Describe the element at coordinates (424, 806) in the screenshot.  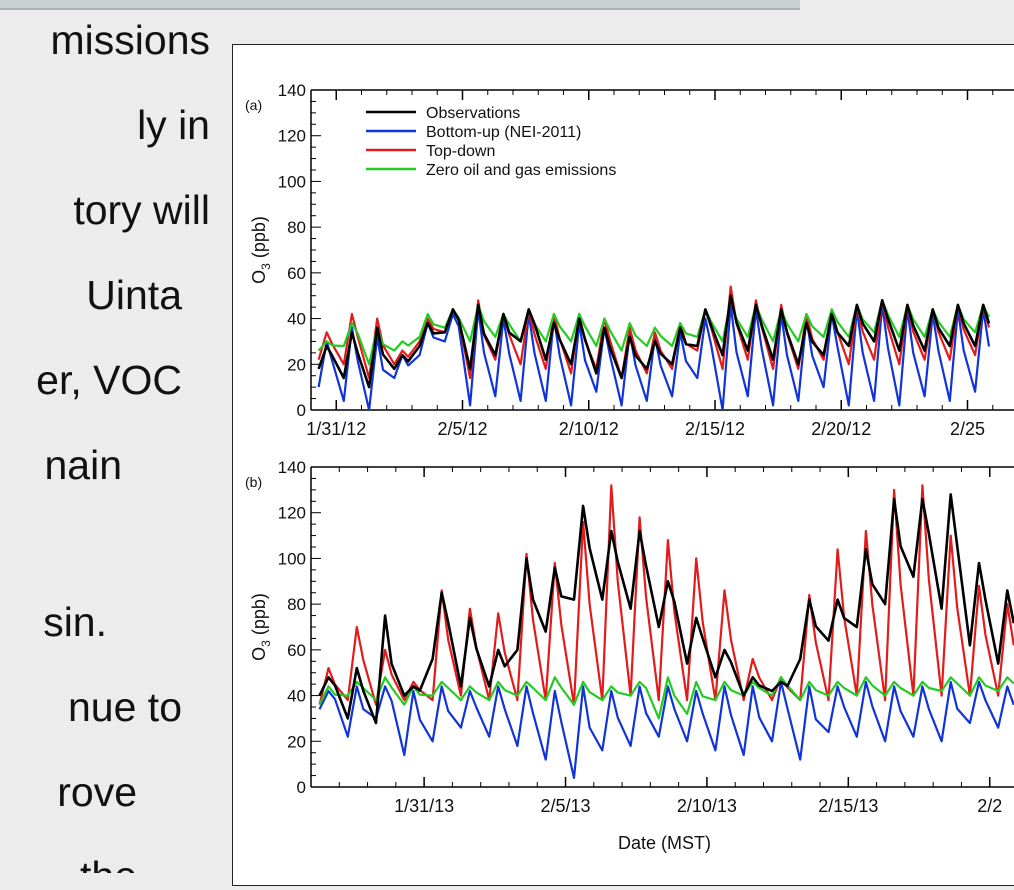
I see `x-tick-label: 1/31/13` at that location.